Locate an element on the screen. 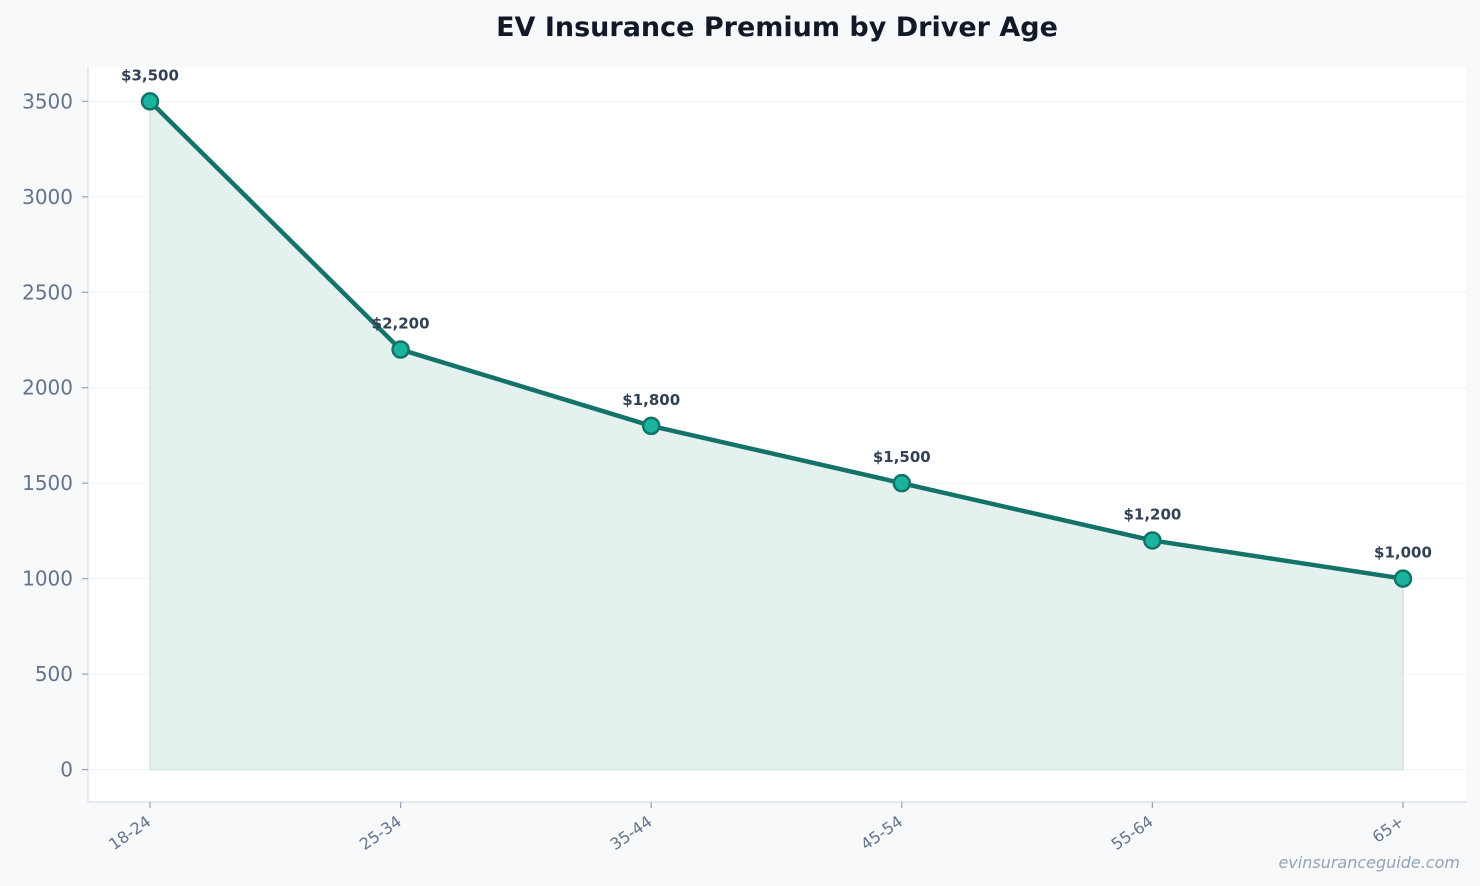 Image resolution: width=1480 pixels, height=886 pixels. y-tick-label: 0 is located at coordinates (66, 770).